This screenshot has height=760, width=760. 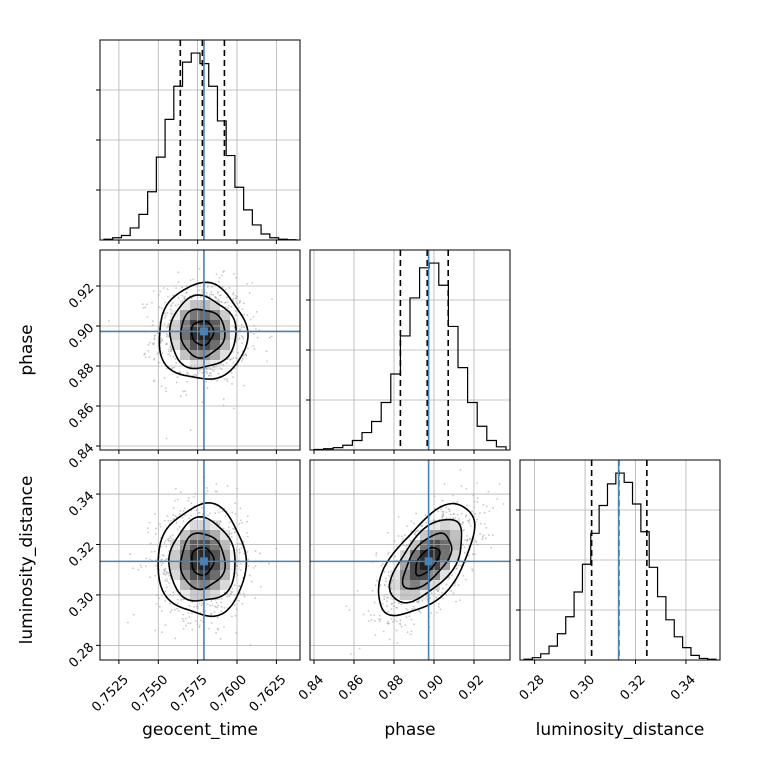 I want to click on x-tick-label: 0.34, so click(x=683, y=687).